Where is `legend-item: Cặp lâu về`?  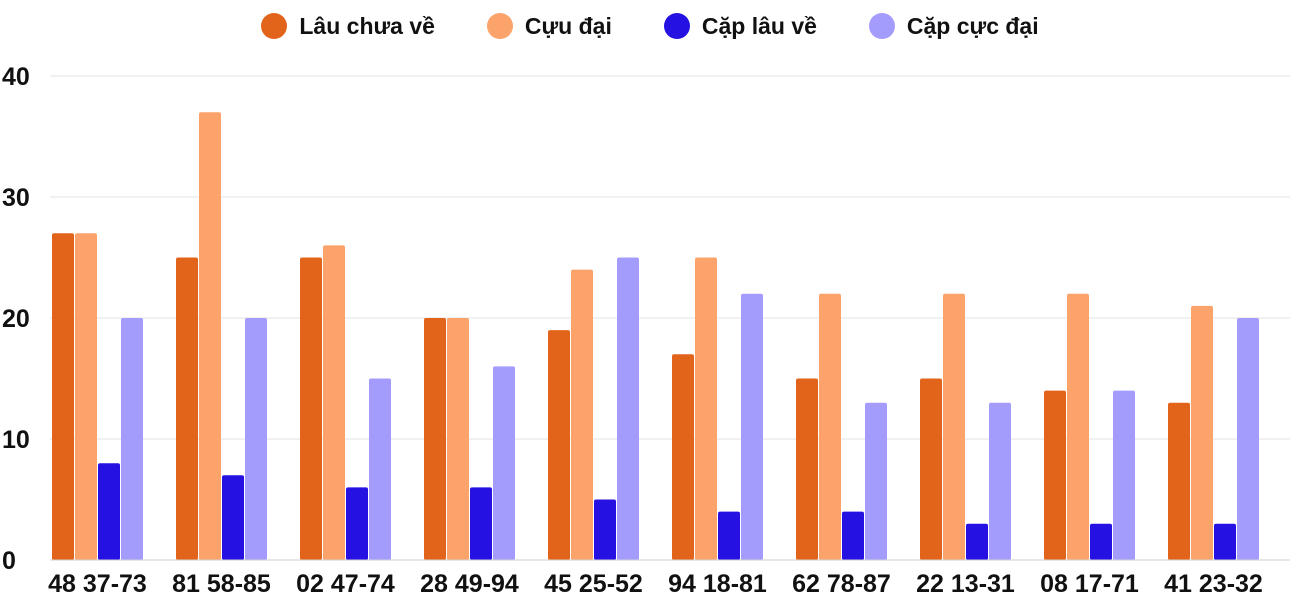
legend-item: Cặp lâu về is located at coordinates (740, 26).